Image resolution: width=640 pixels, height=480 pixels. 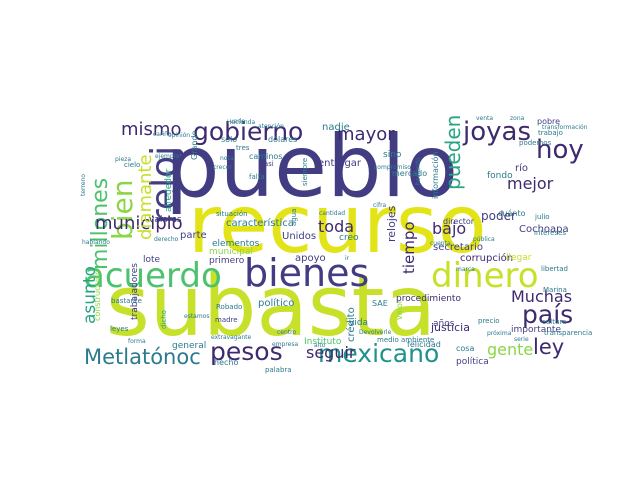 What do you see at coordinates (472, 362) in the screenshot?
I see `cloud-word: política` at bounding box center [472, 362].